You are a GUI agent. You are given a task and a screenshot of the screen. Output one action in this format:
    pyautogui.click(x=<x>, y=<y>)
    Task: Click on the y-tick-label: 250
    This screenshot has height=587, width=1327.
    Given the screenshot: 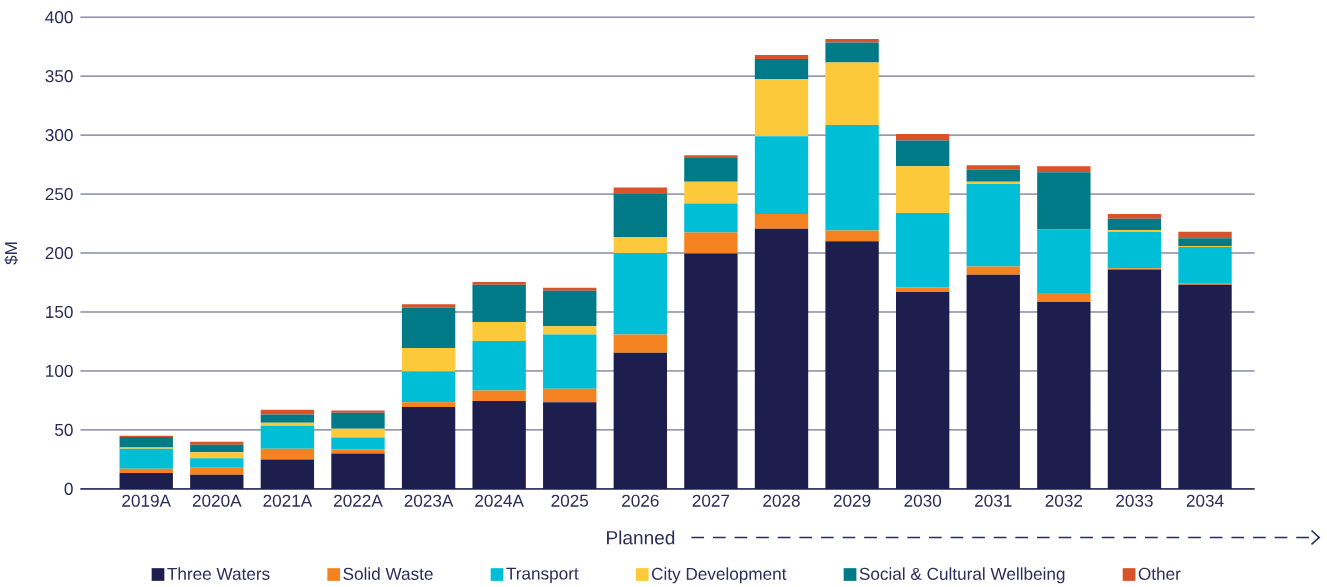 What is the action you would take?
    pyautogui.click(x=59, y=194)
    